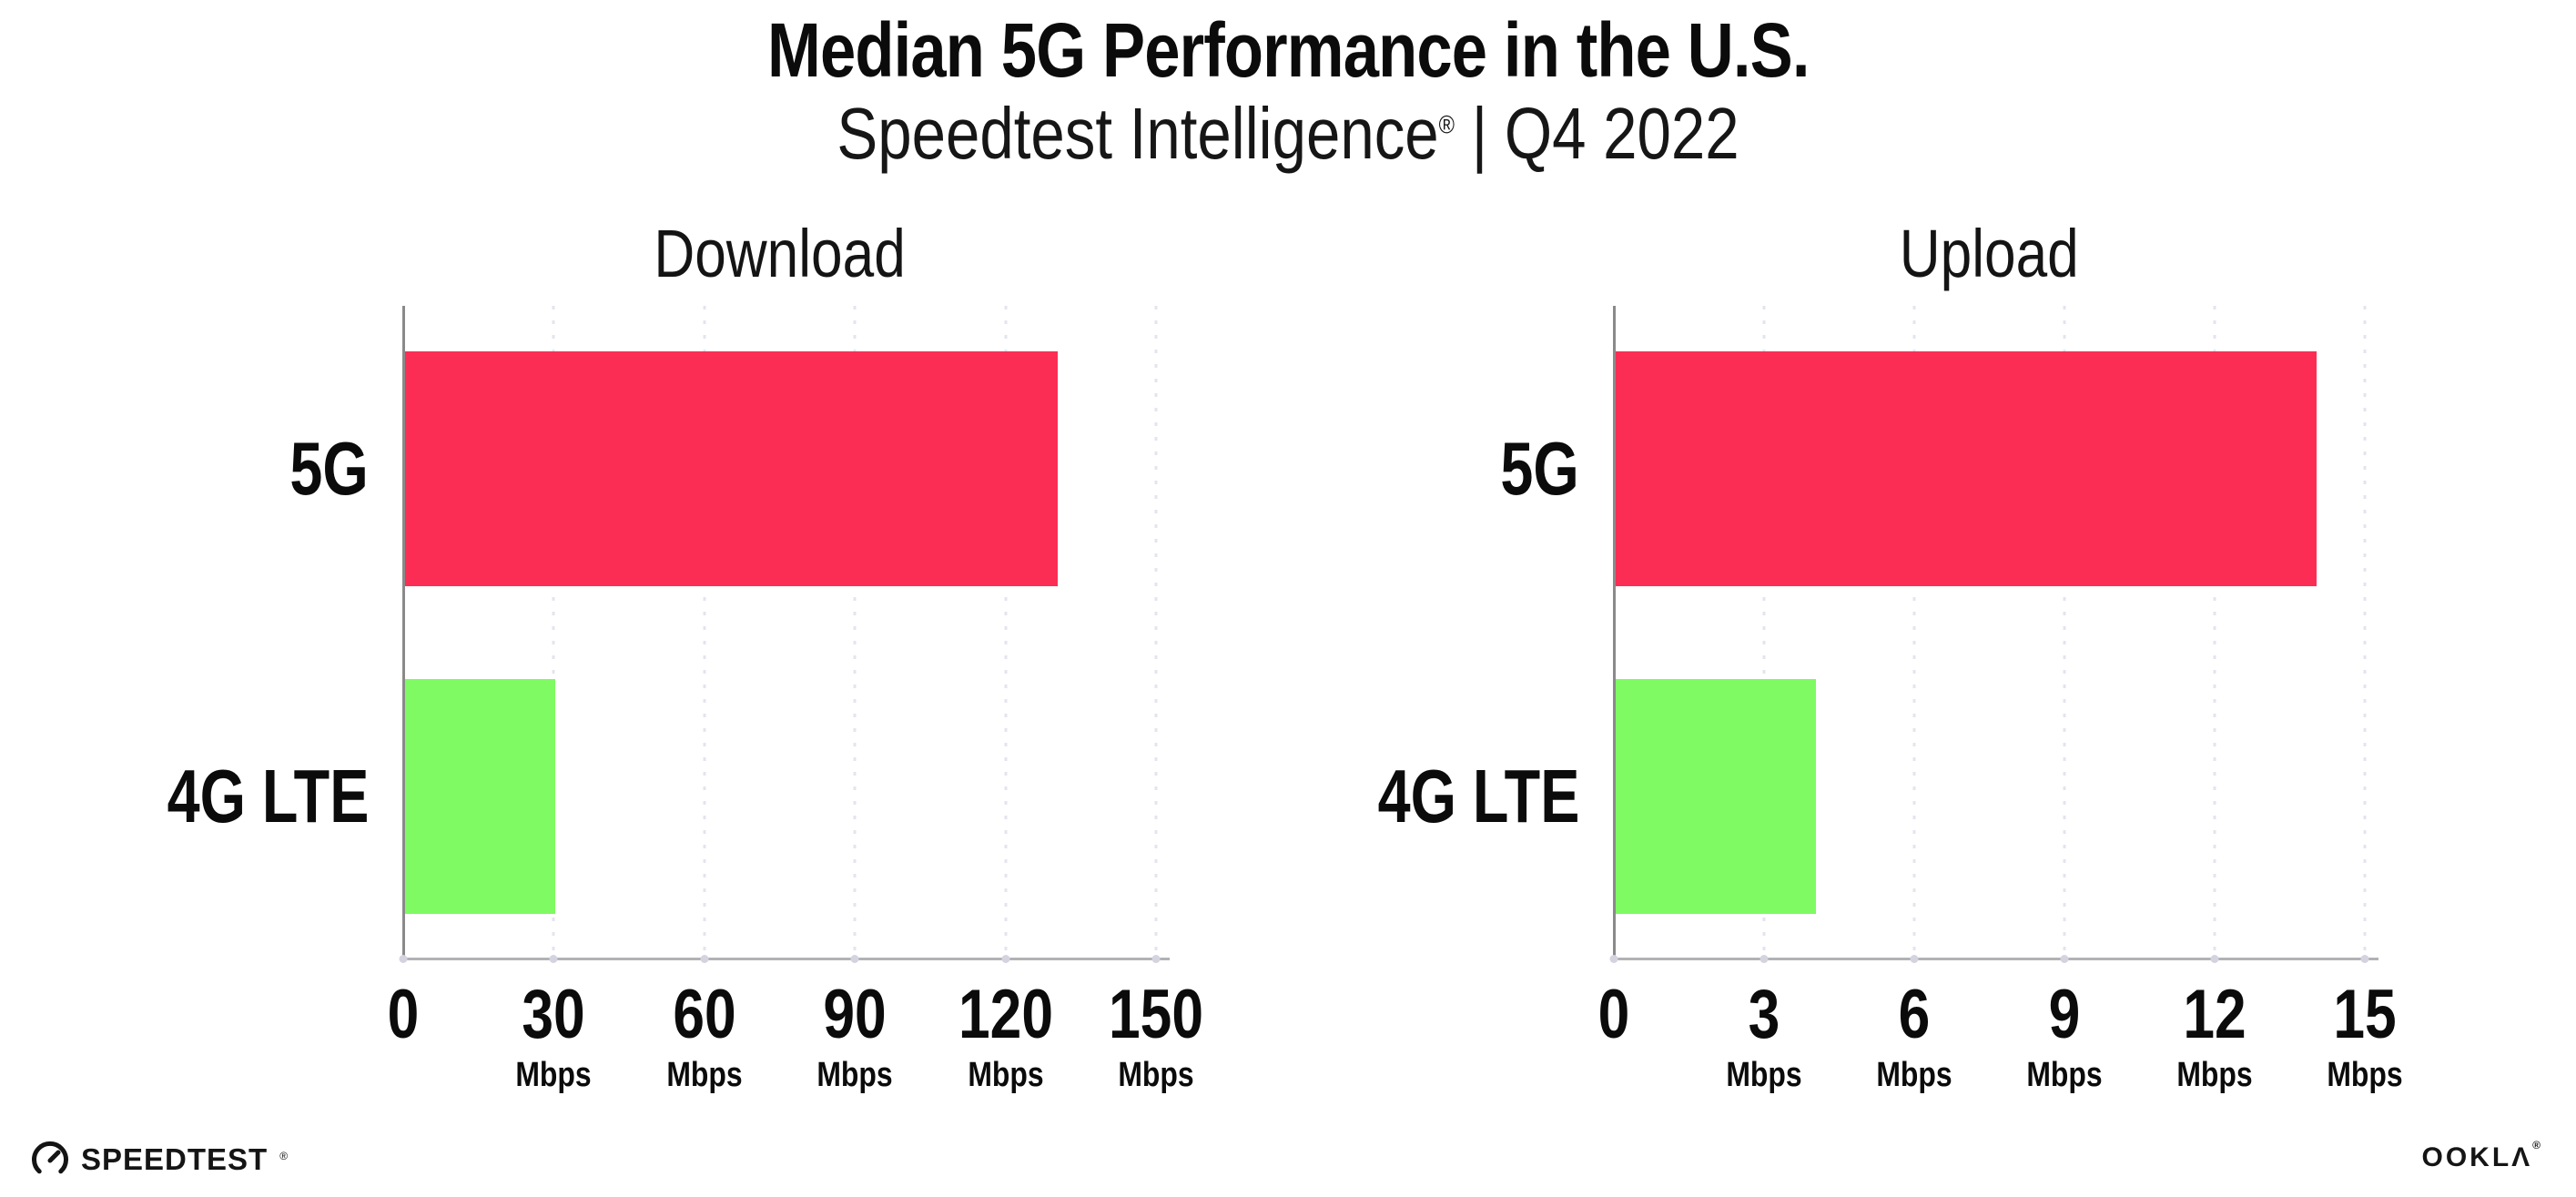  Describe the element at coordinates (284, 1156) in the screenshot. I see `speedtest-registered-mark: ®` at that location.